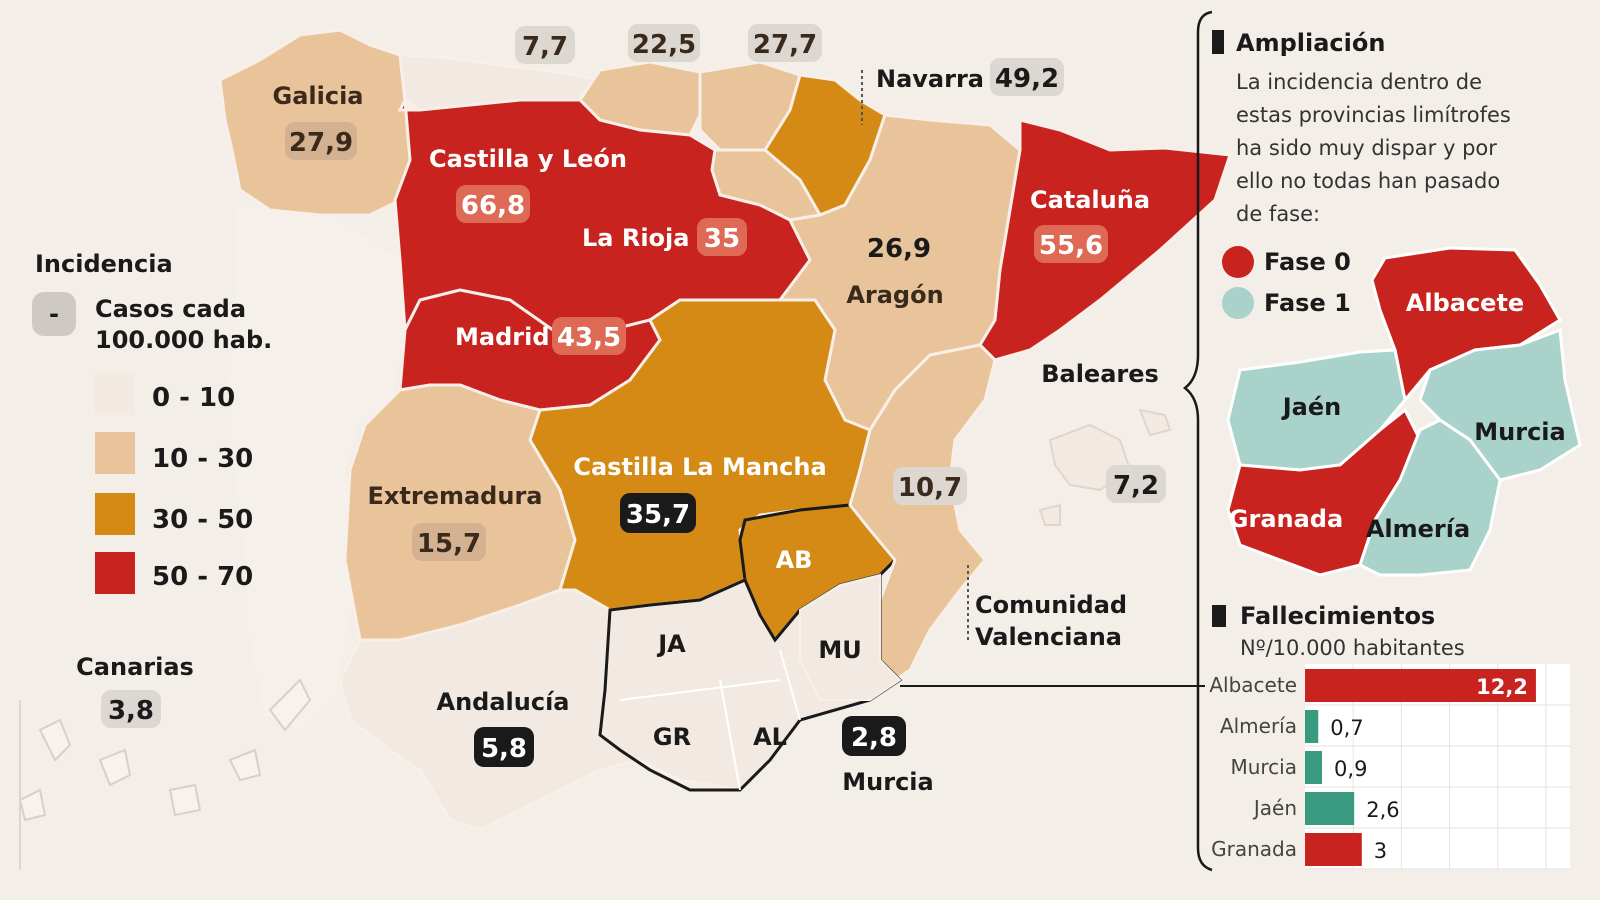 This screenshot has height=900, width=1600. Describe the element at coordinates (1100, 374) in the screenshot. I see `label-baleares: Baleares` at that location.